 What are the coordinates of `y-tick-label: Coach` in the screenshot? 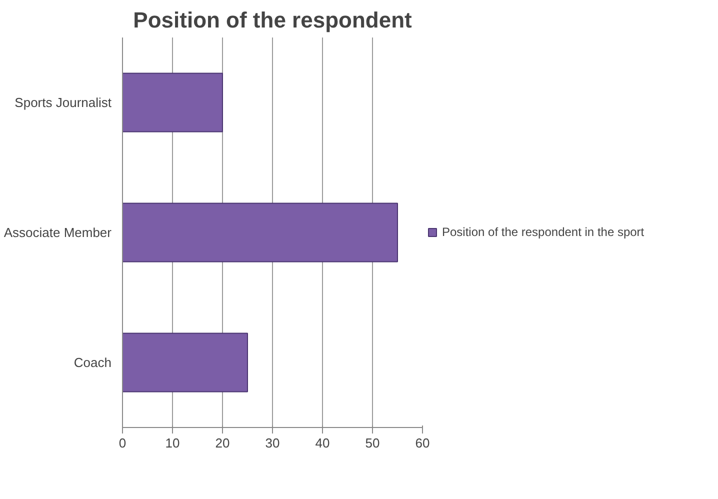 It's located at (93, 362).